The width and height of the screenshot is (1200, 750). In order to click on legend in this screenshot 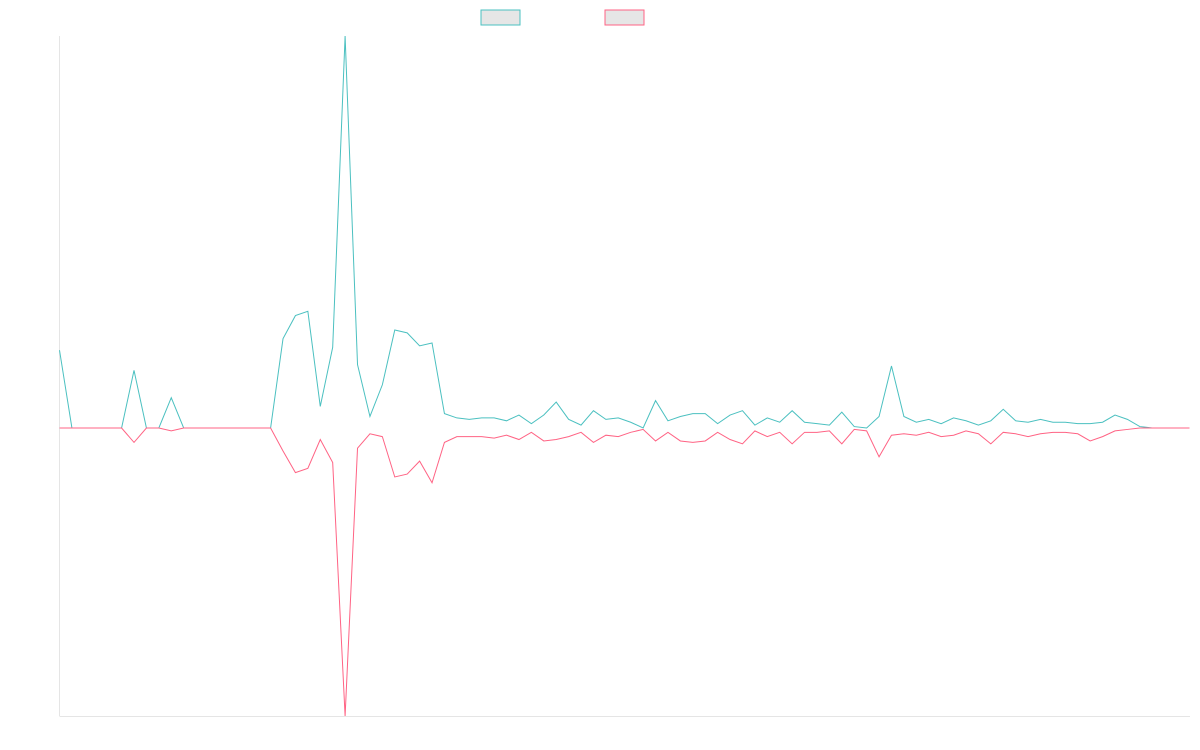, I will do `click(562, 17)`.